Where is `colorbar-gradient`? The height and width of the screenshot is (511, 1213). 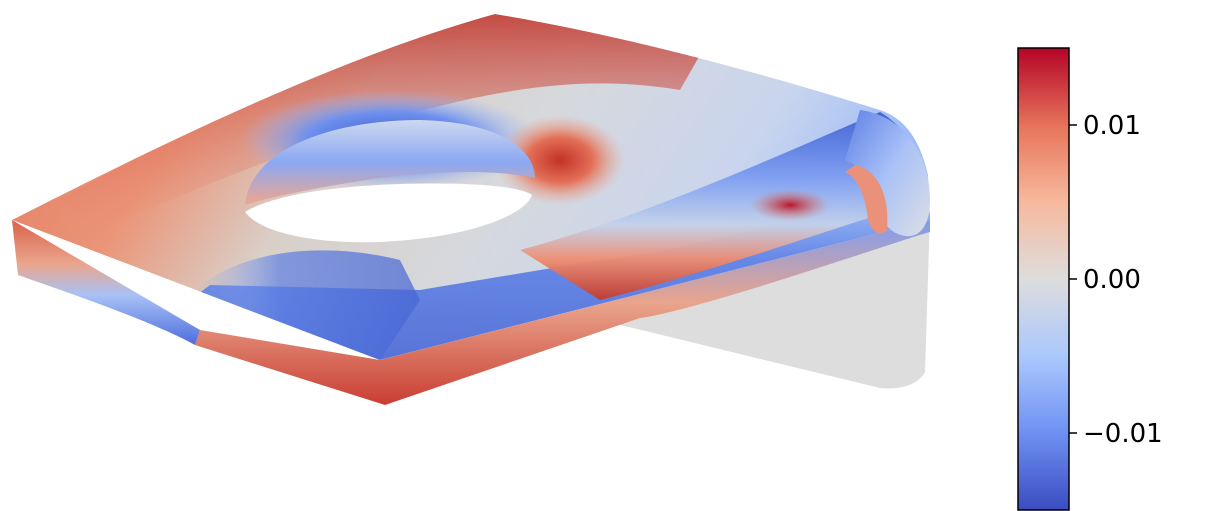 colorbar-gradient is located at coordinates (1043, 279).